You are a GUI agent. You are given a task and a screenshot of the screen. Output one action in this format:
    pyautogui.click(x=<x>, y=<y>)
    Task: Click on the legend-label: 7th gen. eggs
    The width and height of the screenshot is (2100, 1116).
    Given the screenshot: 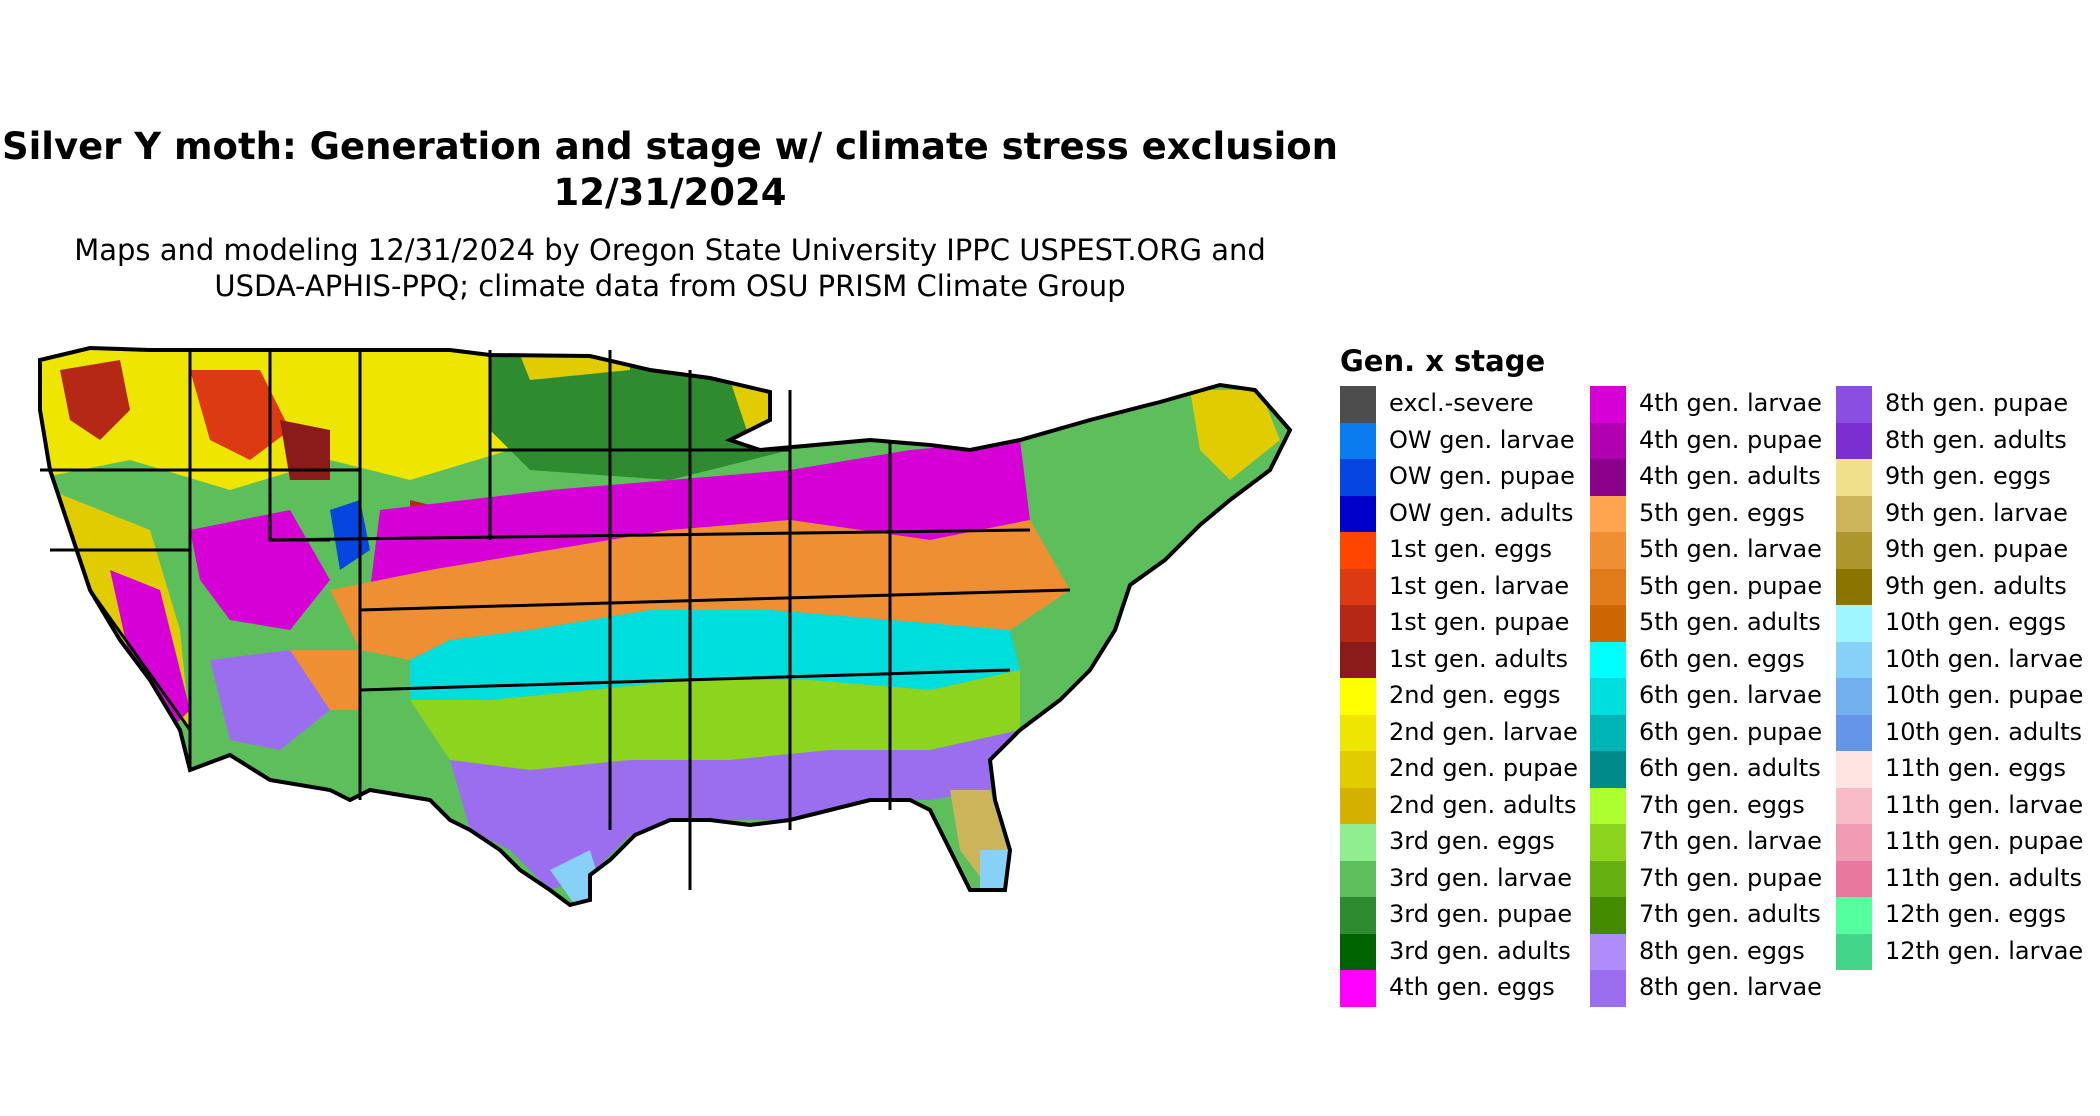 What is the action you would take?
    pyautogui.click(x=1722, y=804)
    